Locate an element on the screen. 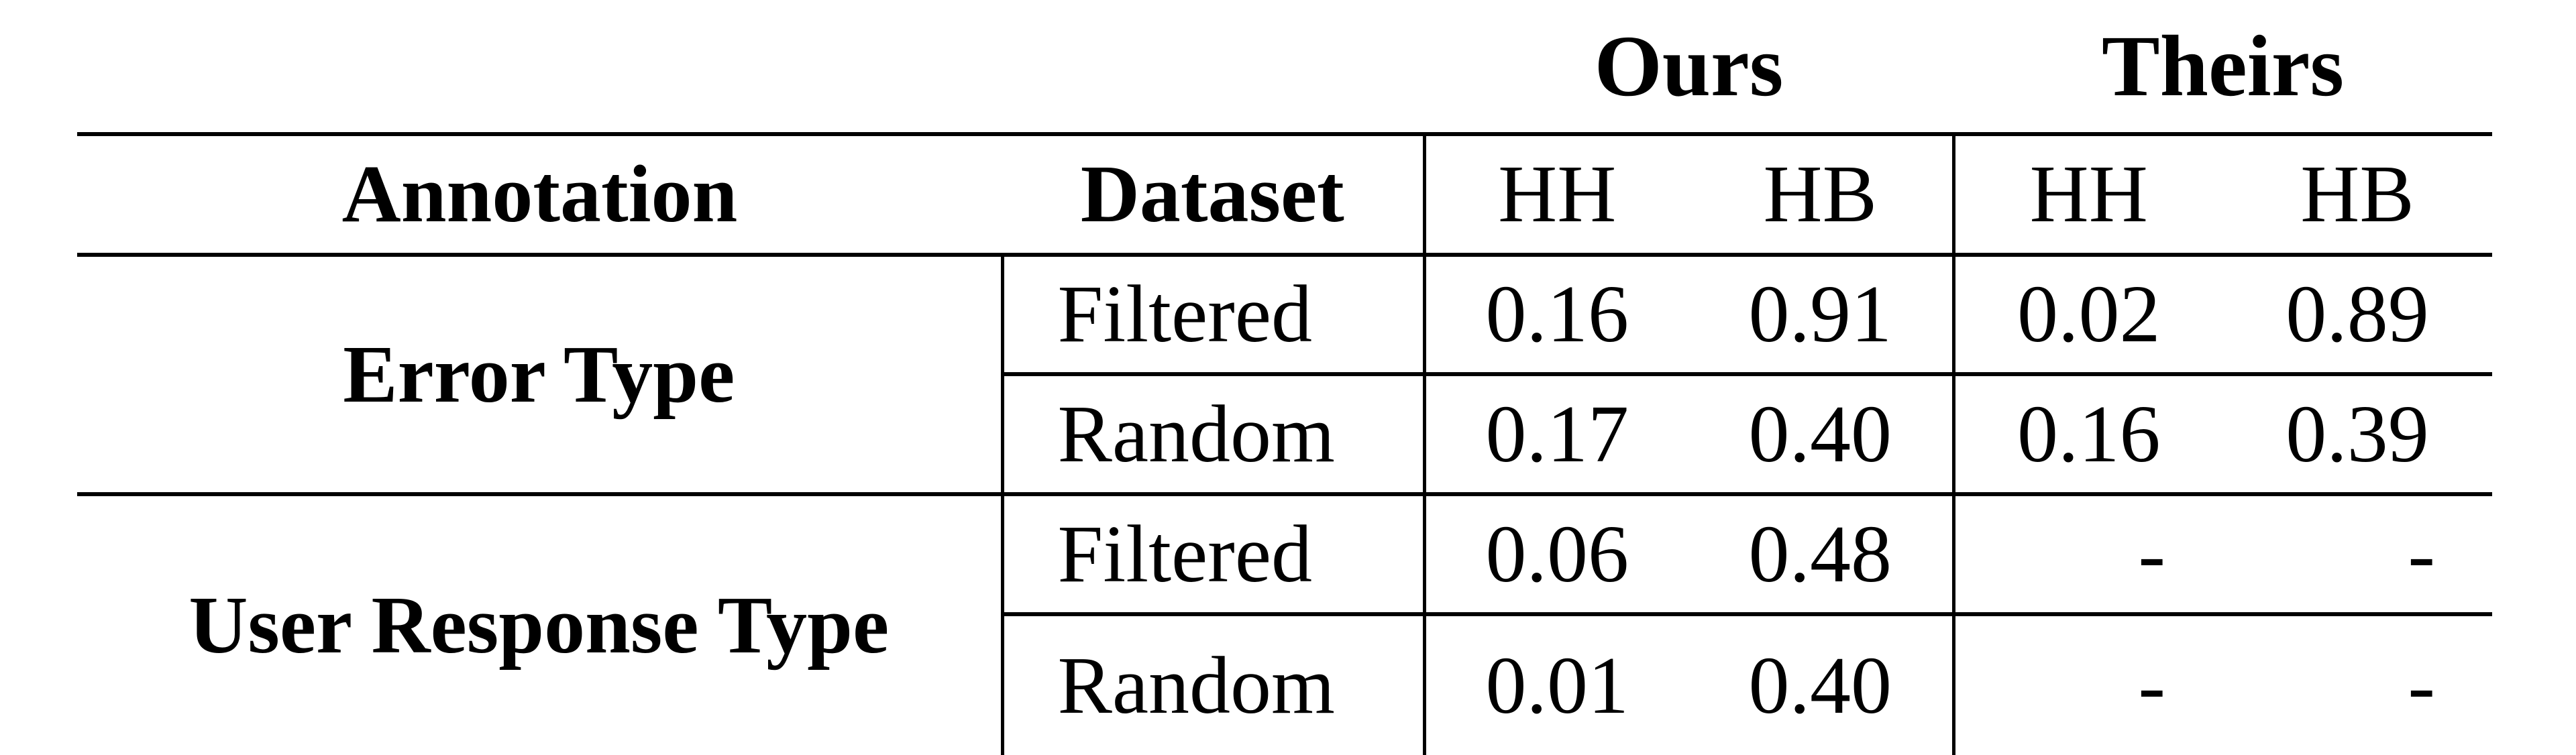  ours-group-header: Ours is located at coordinates (1689, 66).